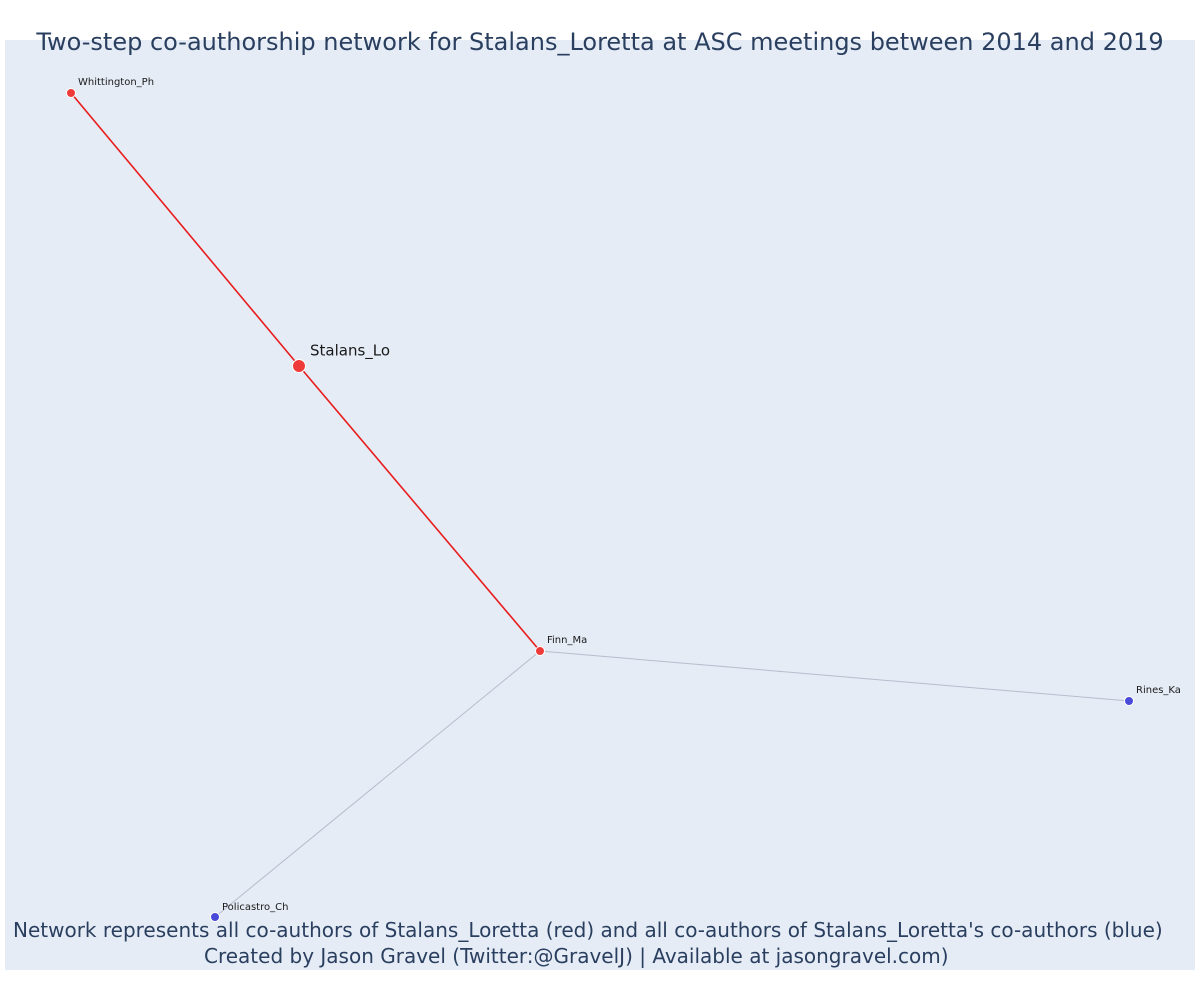  I want to click on edge-stalans-lo-finn-ma, so click(419, 508).